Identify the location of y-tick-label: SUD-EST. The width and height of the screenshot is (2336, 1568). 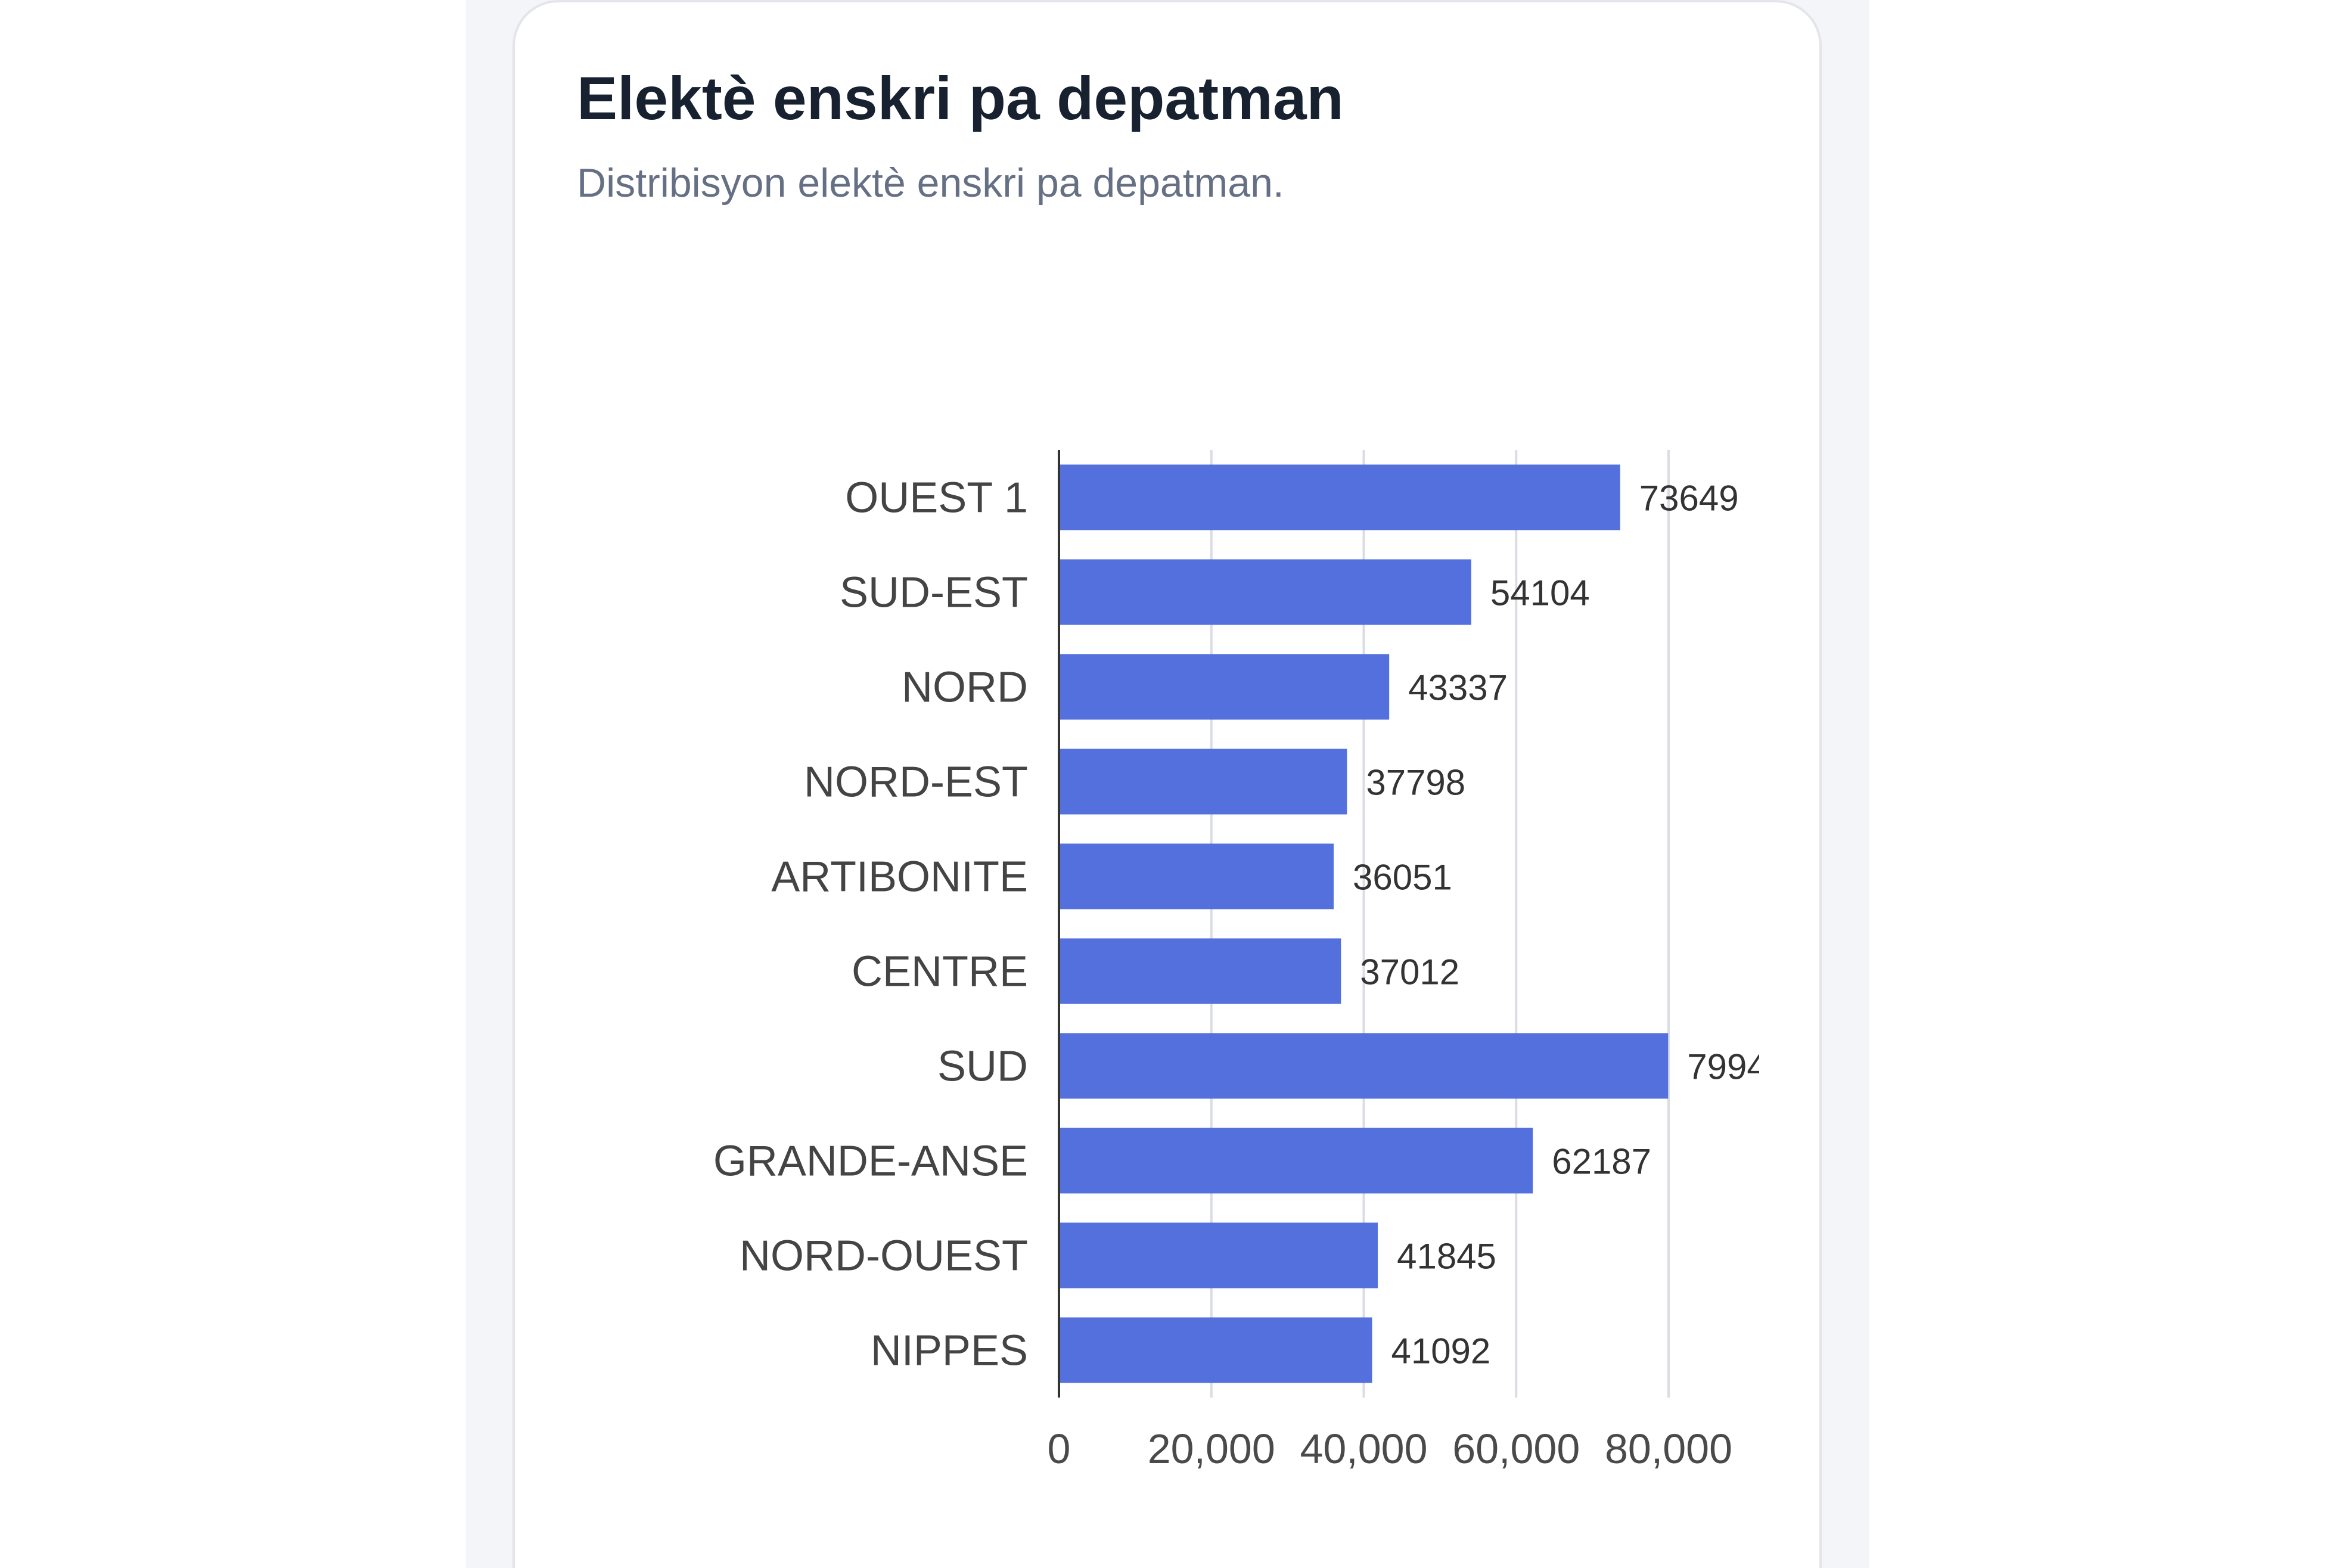
(934, 593).